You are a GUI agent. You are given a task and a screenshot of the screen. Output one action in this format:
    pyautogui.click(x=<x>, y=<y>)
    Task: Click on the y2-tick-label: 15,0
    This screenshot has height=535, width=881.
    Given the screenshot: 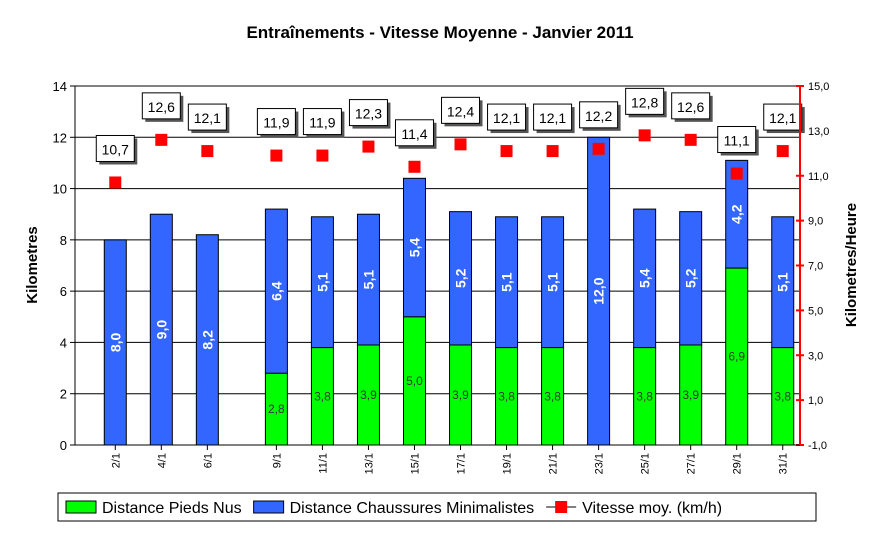 What is the action you would take?
    pyautogui.click(x=818, y=87)
    